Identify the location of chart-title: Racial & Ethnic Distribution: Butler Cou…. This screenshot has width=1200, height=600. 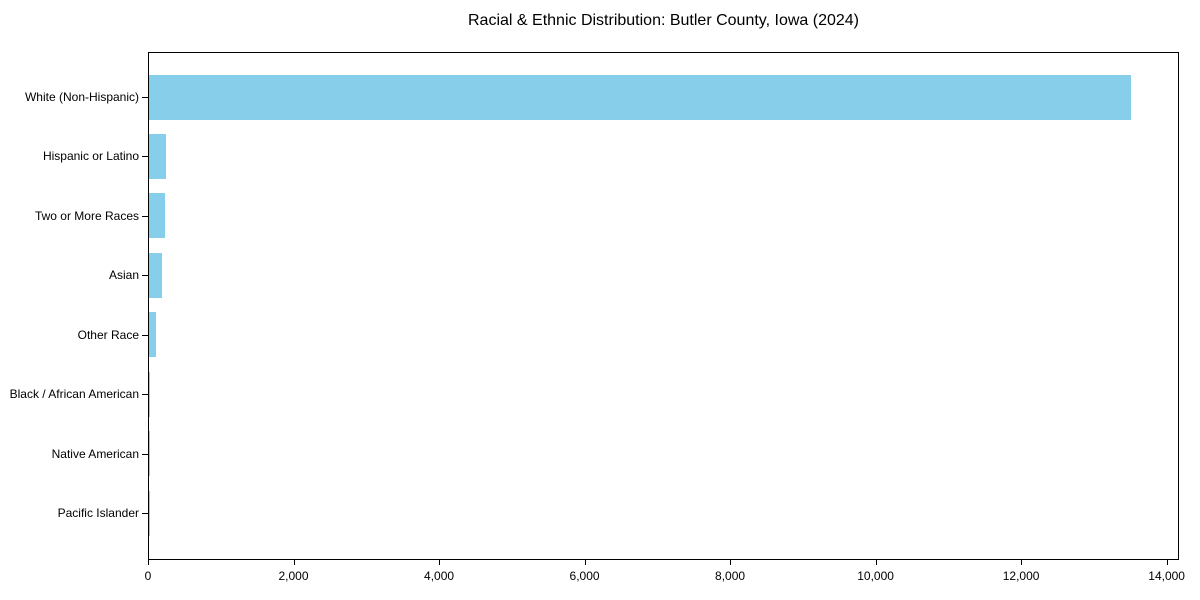
(663, 20).